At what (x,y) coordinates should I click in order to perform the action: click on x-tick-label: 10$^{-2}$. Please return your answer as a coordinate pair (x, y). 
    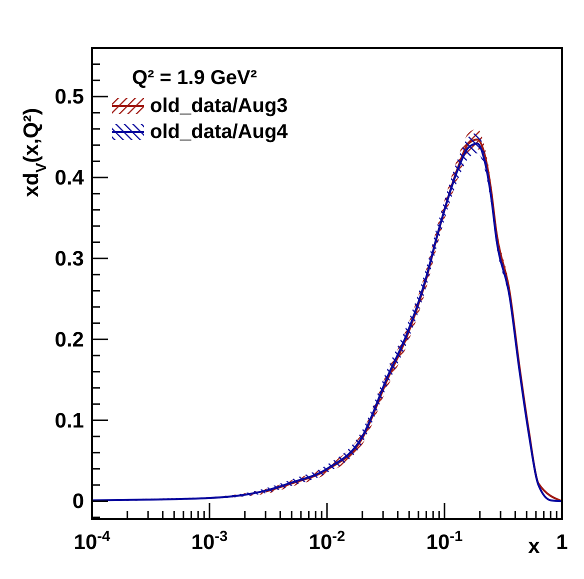
    Looking at the image, I should click on (327, 541).